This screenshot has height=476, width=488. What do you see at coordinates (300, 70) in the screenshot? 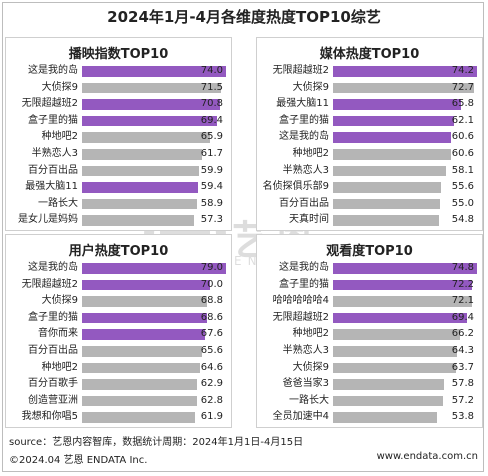
I see `category-label: 无限超越班2` at bounding box center [300, 70].